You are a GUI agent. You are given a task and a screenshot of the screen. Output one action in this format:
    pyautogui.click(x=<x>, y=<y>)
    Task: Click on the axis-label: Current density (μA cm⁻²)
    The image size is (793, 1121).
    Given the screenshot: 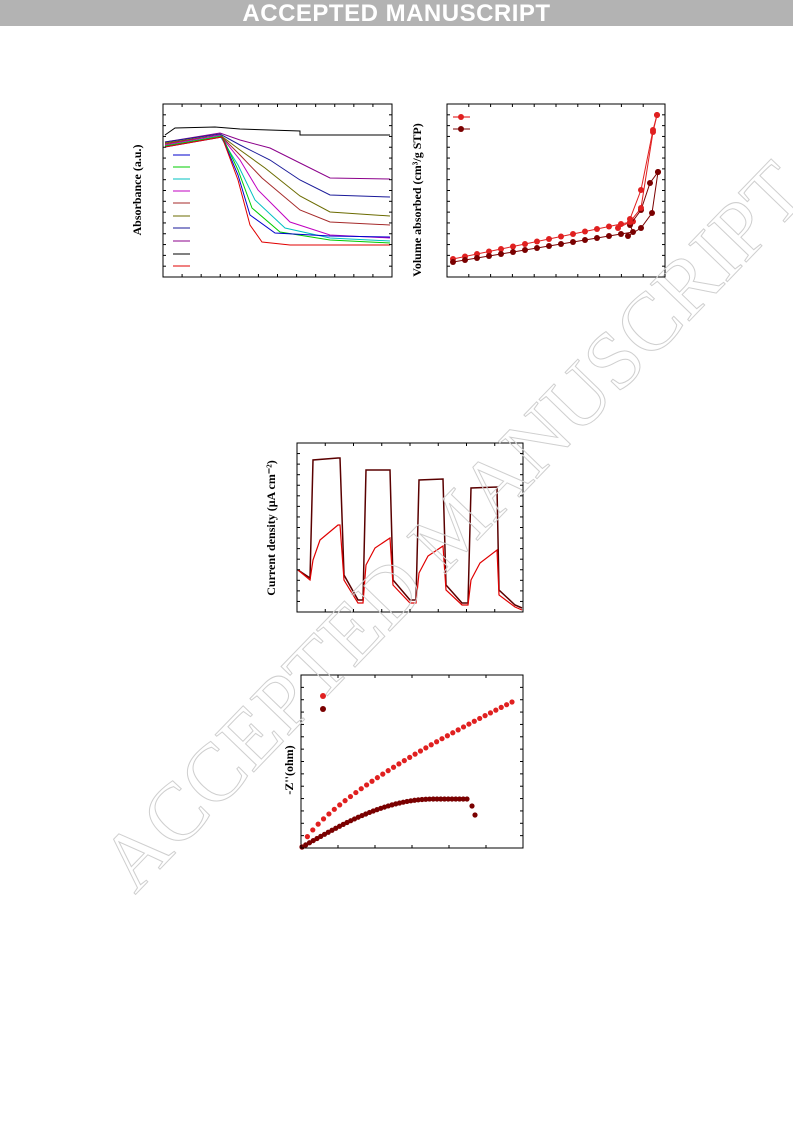 What is the action you would take?
    pyautogui.click(x=271, y=528)
    